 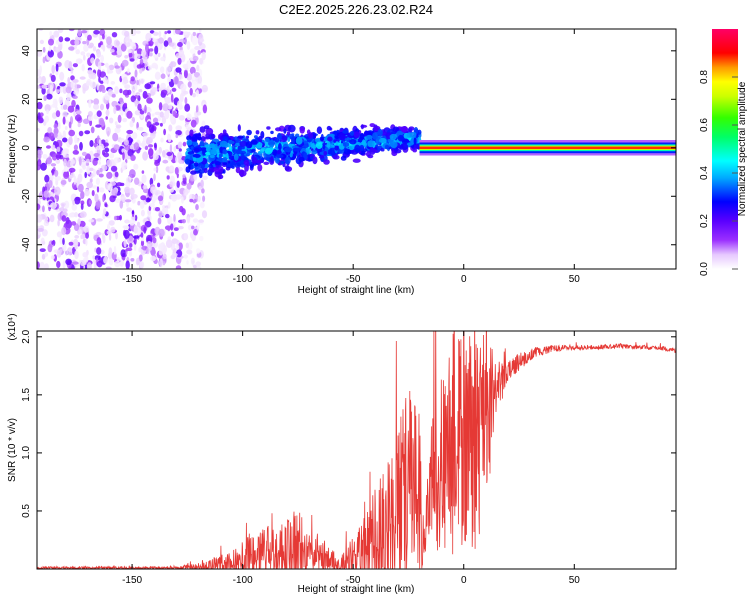 I want to click on colorbar-tick-label: 0.2, so click(x=704, y=221).